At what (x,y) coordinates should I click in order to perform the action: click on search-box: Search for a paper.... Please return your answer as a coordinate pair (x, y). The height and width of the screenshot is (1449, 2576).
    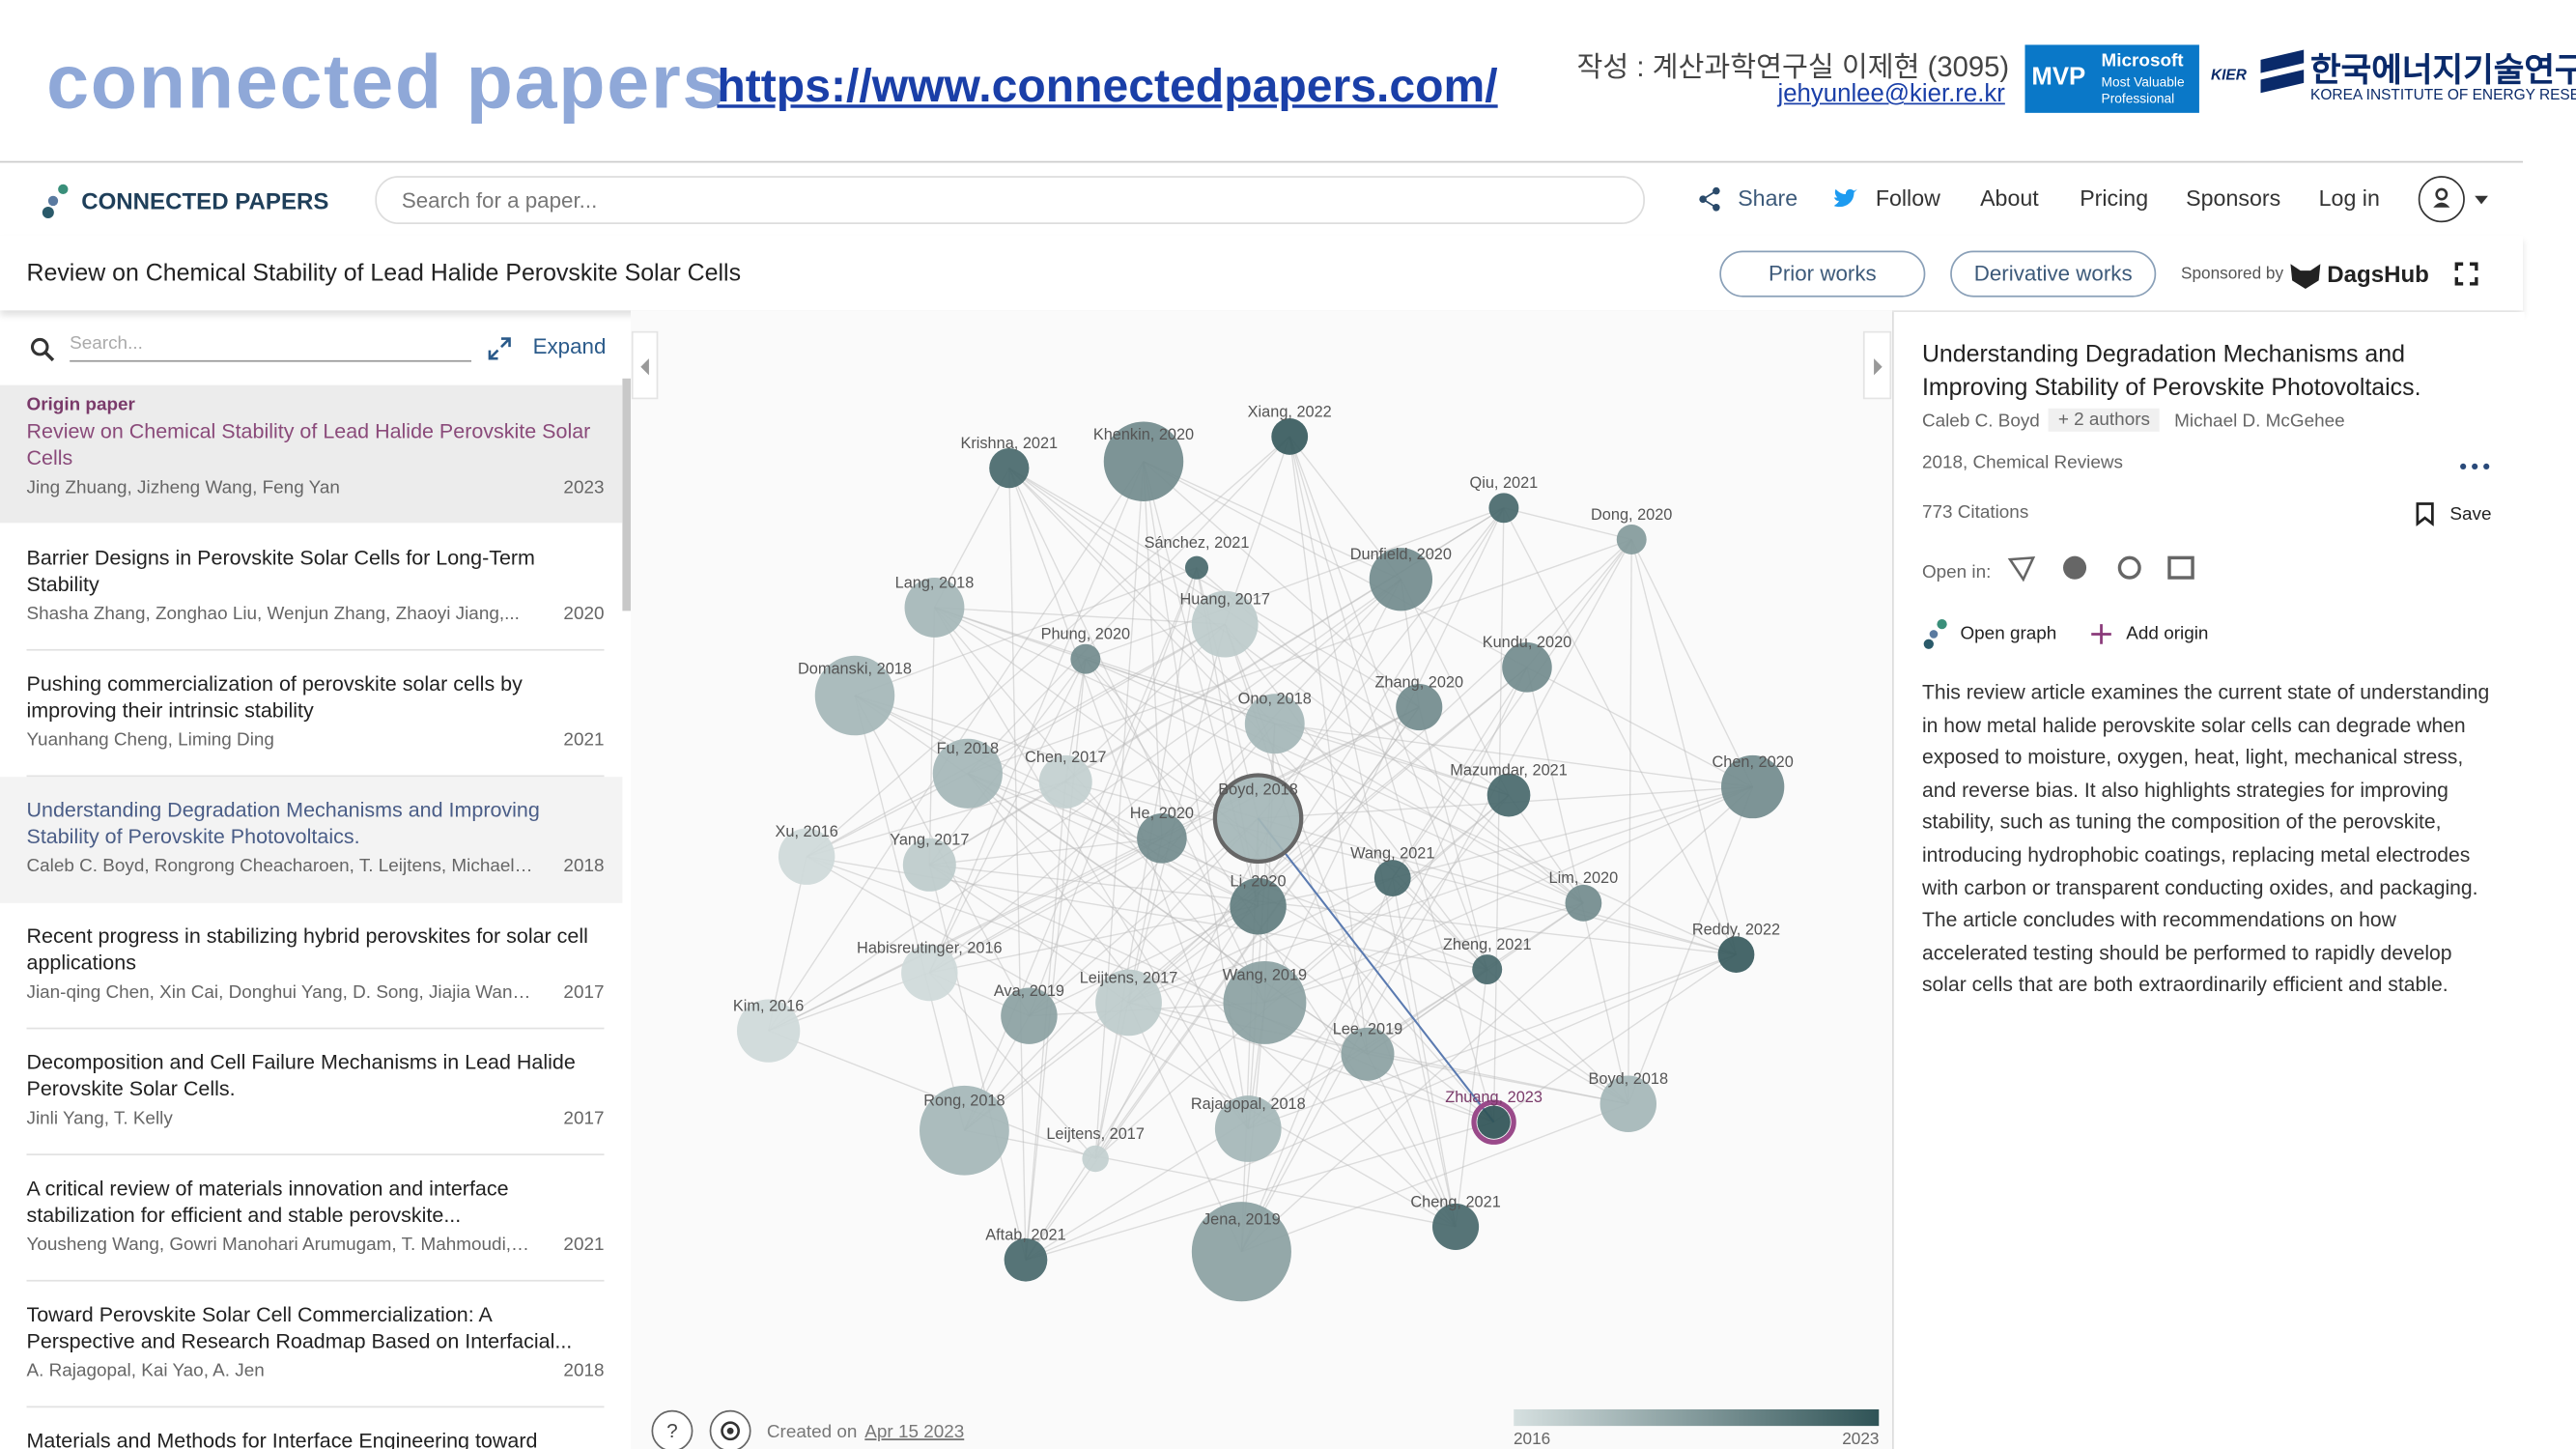
    Looking at the image, I should click on (1010, 200).